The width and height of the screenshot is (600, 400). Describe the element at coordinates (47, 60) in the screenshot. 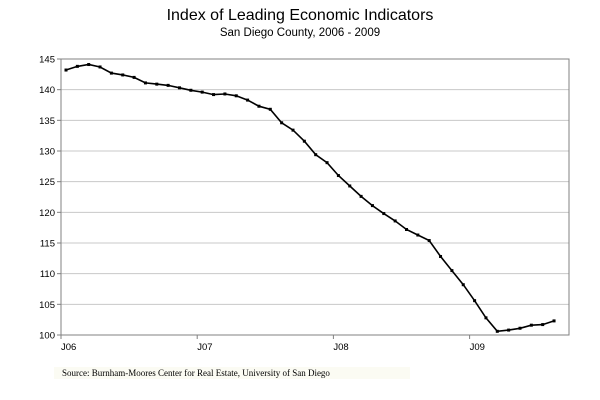

I see `y-tick-label: 145` at that location.